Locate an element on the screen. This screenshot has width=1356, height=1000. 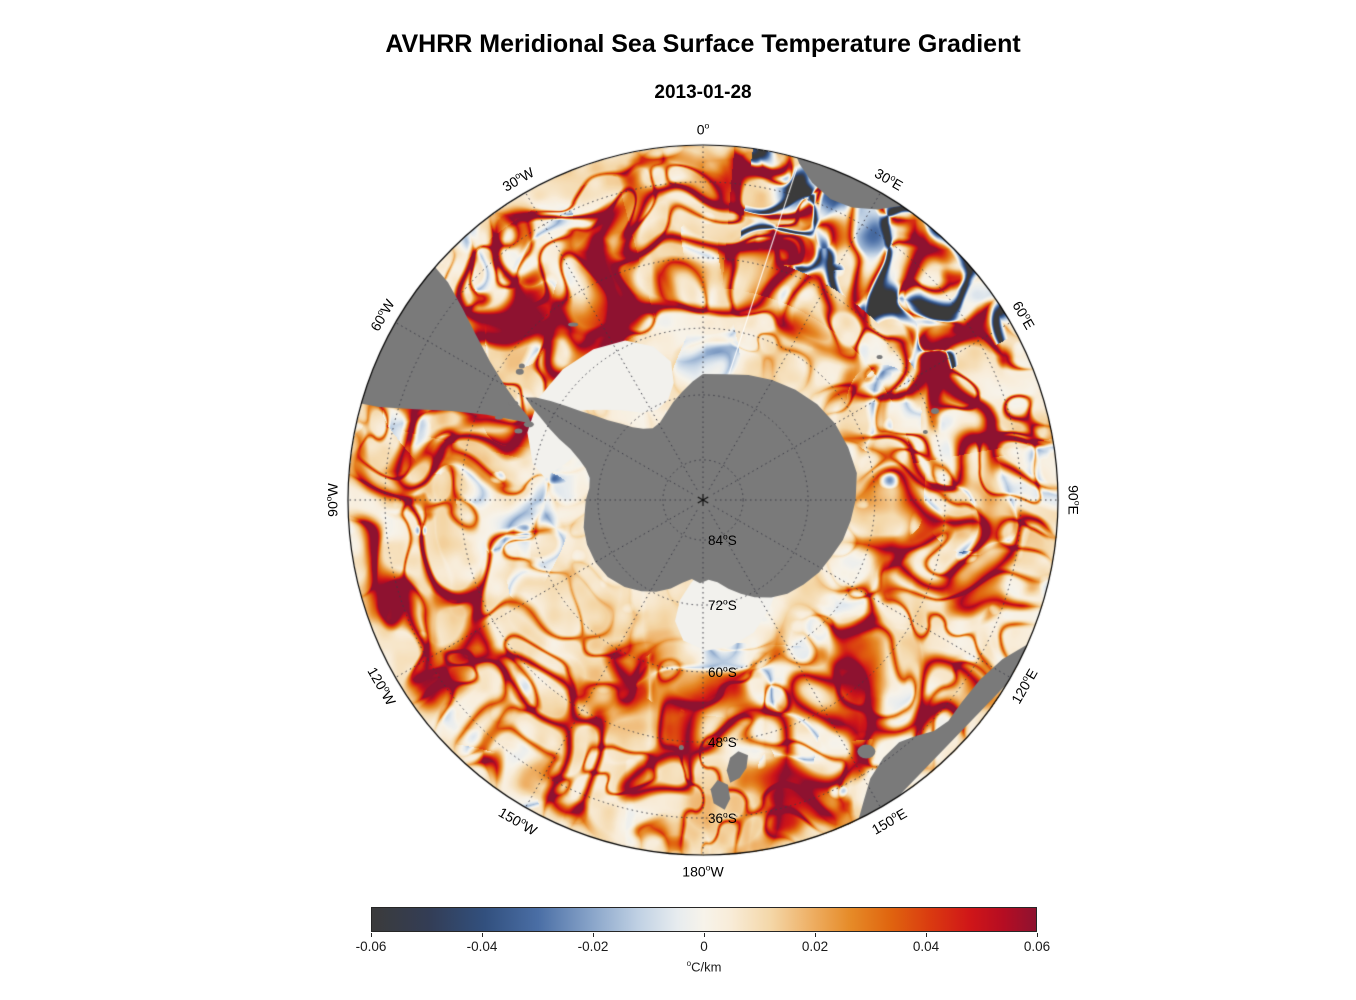
colorbar-tick-label: -0.06 is located at coordinates (371, 946).